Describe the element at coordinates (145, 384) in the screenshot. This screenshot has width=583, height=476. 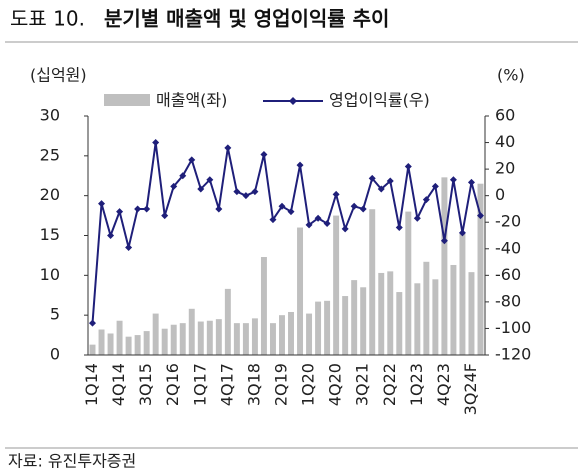
I see `x-tick-label: 3Q15` at that location.